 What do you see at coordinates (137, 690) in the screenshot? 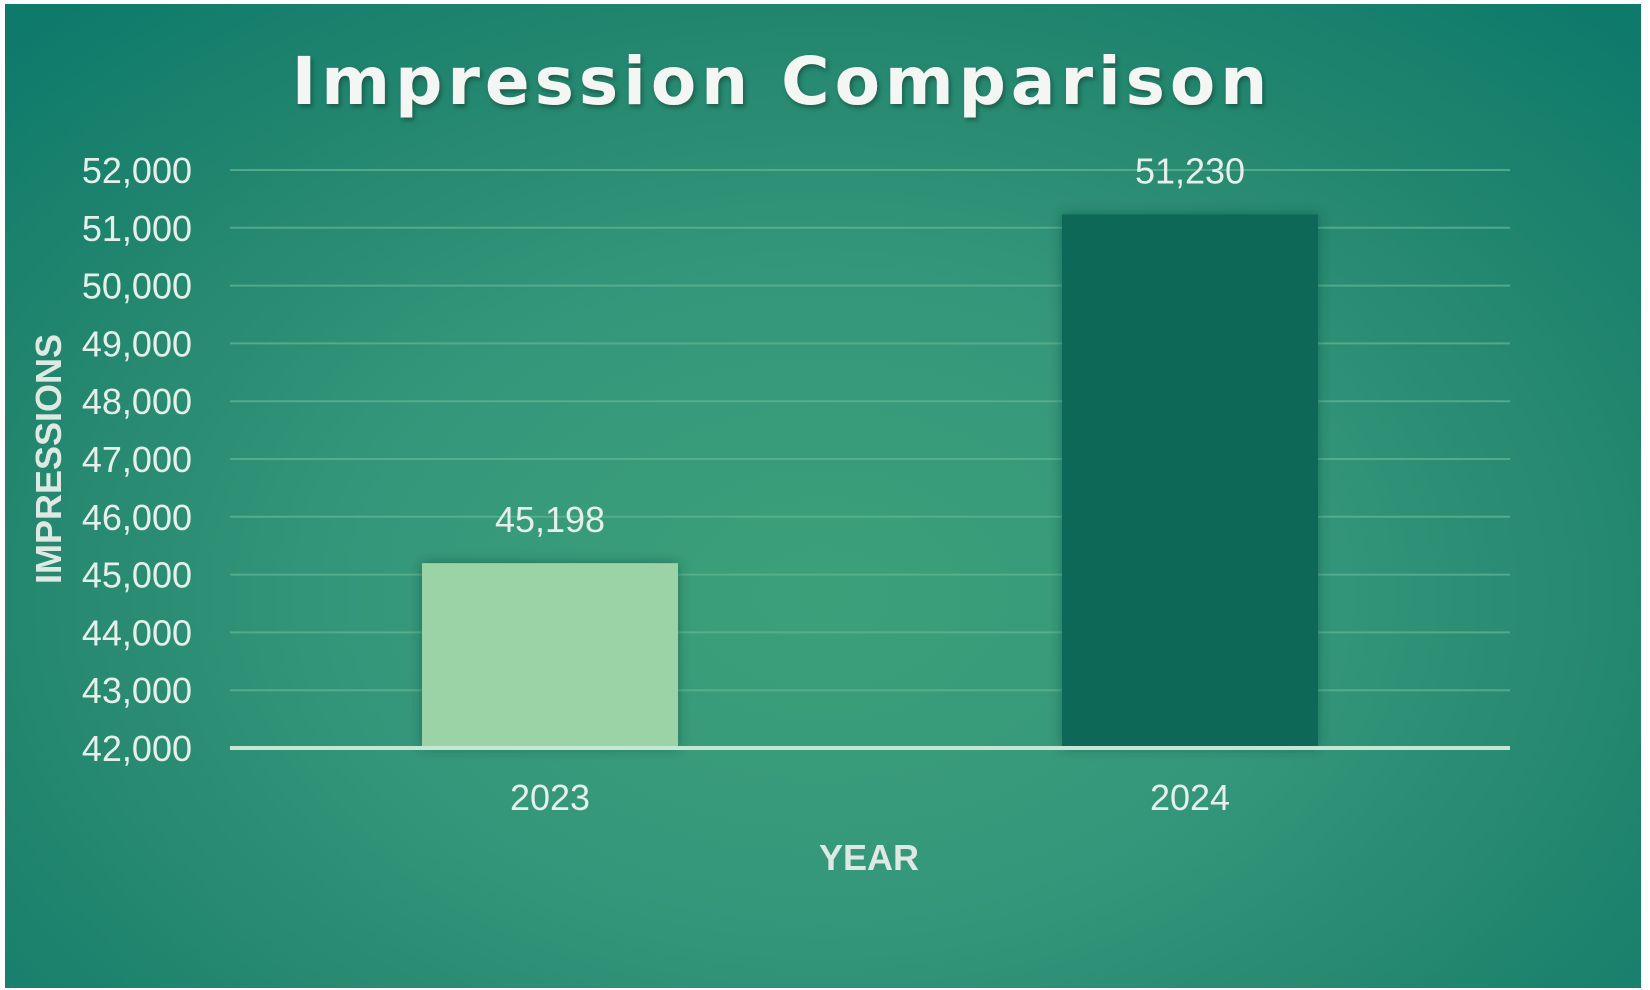
I see `y-tick-label: 43,000` at bounding box center [137, 690].